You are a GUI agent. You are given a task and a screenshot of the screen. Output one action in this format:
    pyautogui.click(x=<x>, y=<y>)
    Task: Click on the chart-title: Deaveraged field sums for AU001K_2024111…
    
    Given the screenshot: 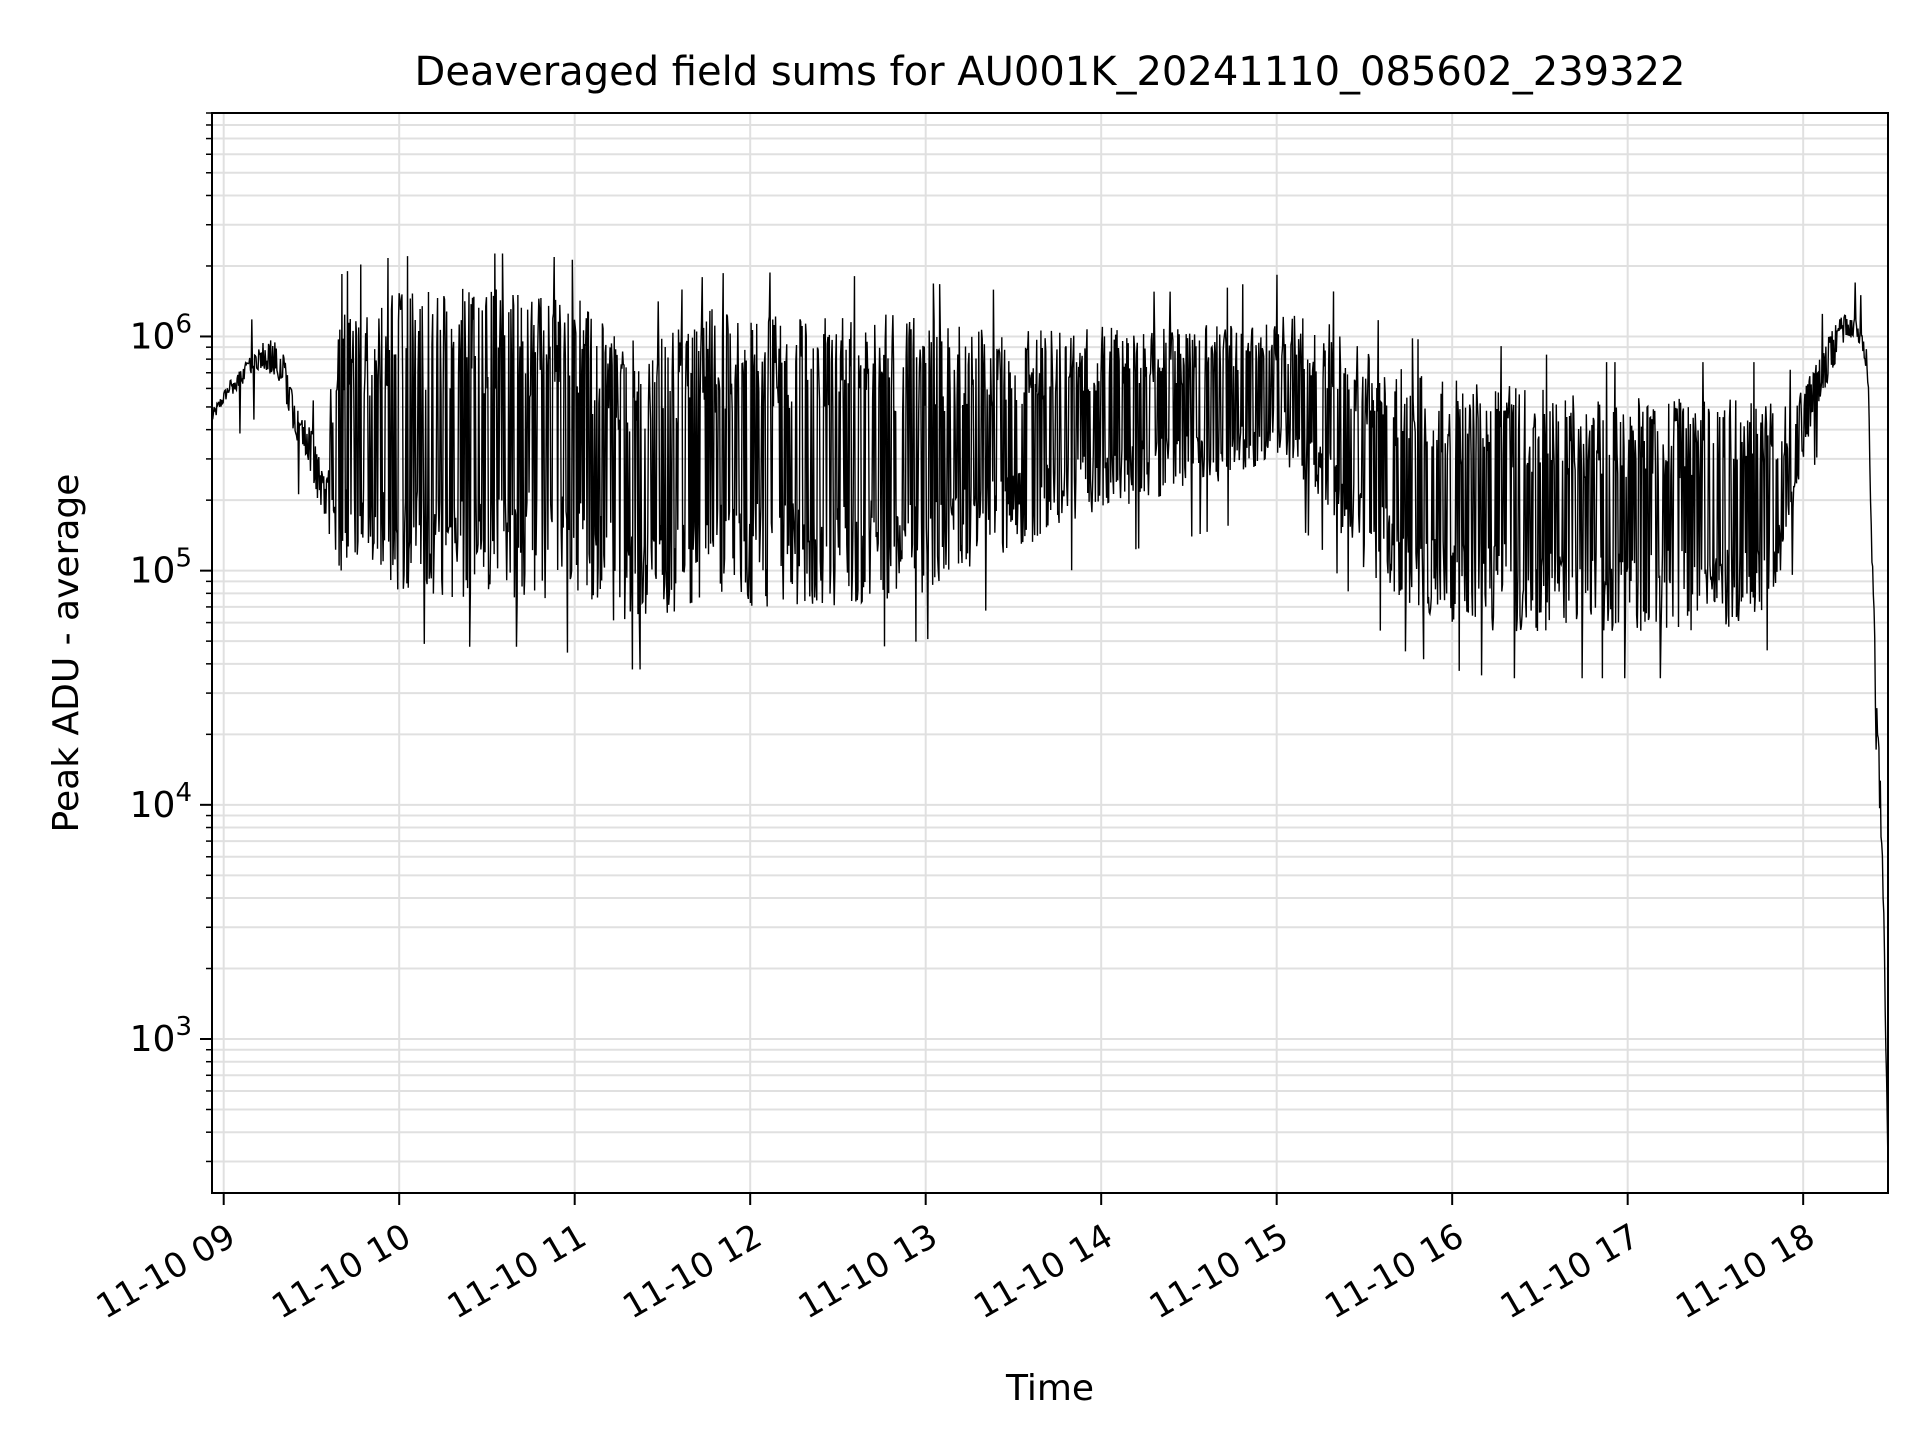 What is the action you would take?
    pyautogui.click(x=1050, y=72)
    